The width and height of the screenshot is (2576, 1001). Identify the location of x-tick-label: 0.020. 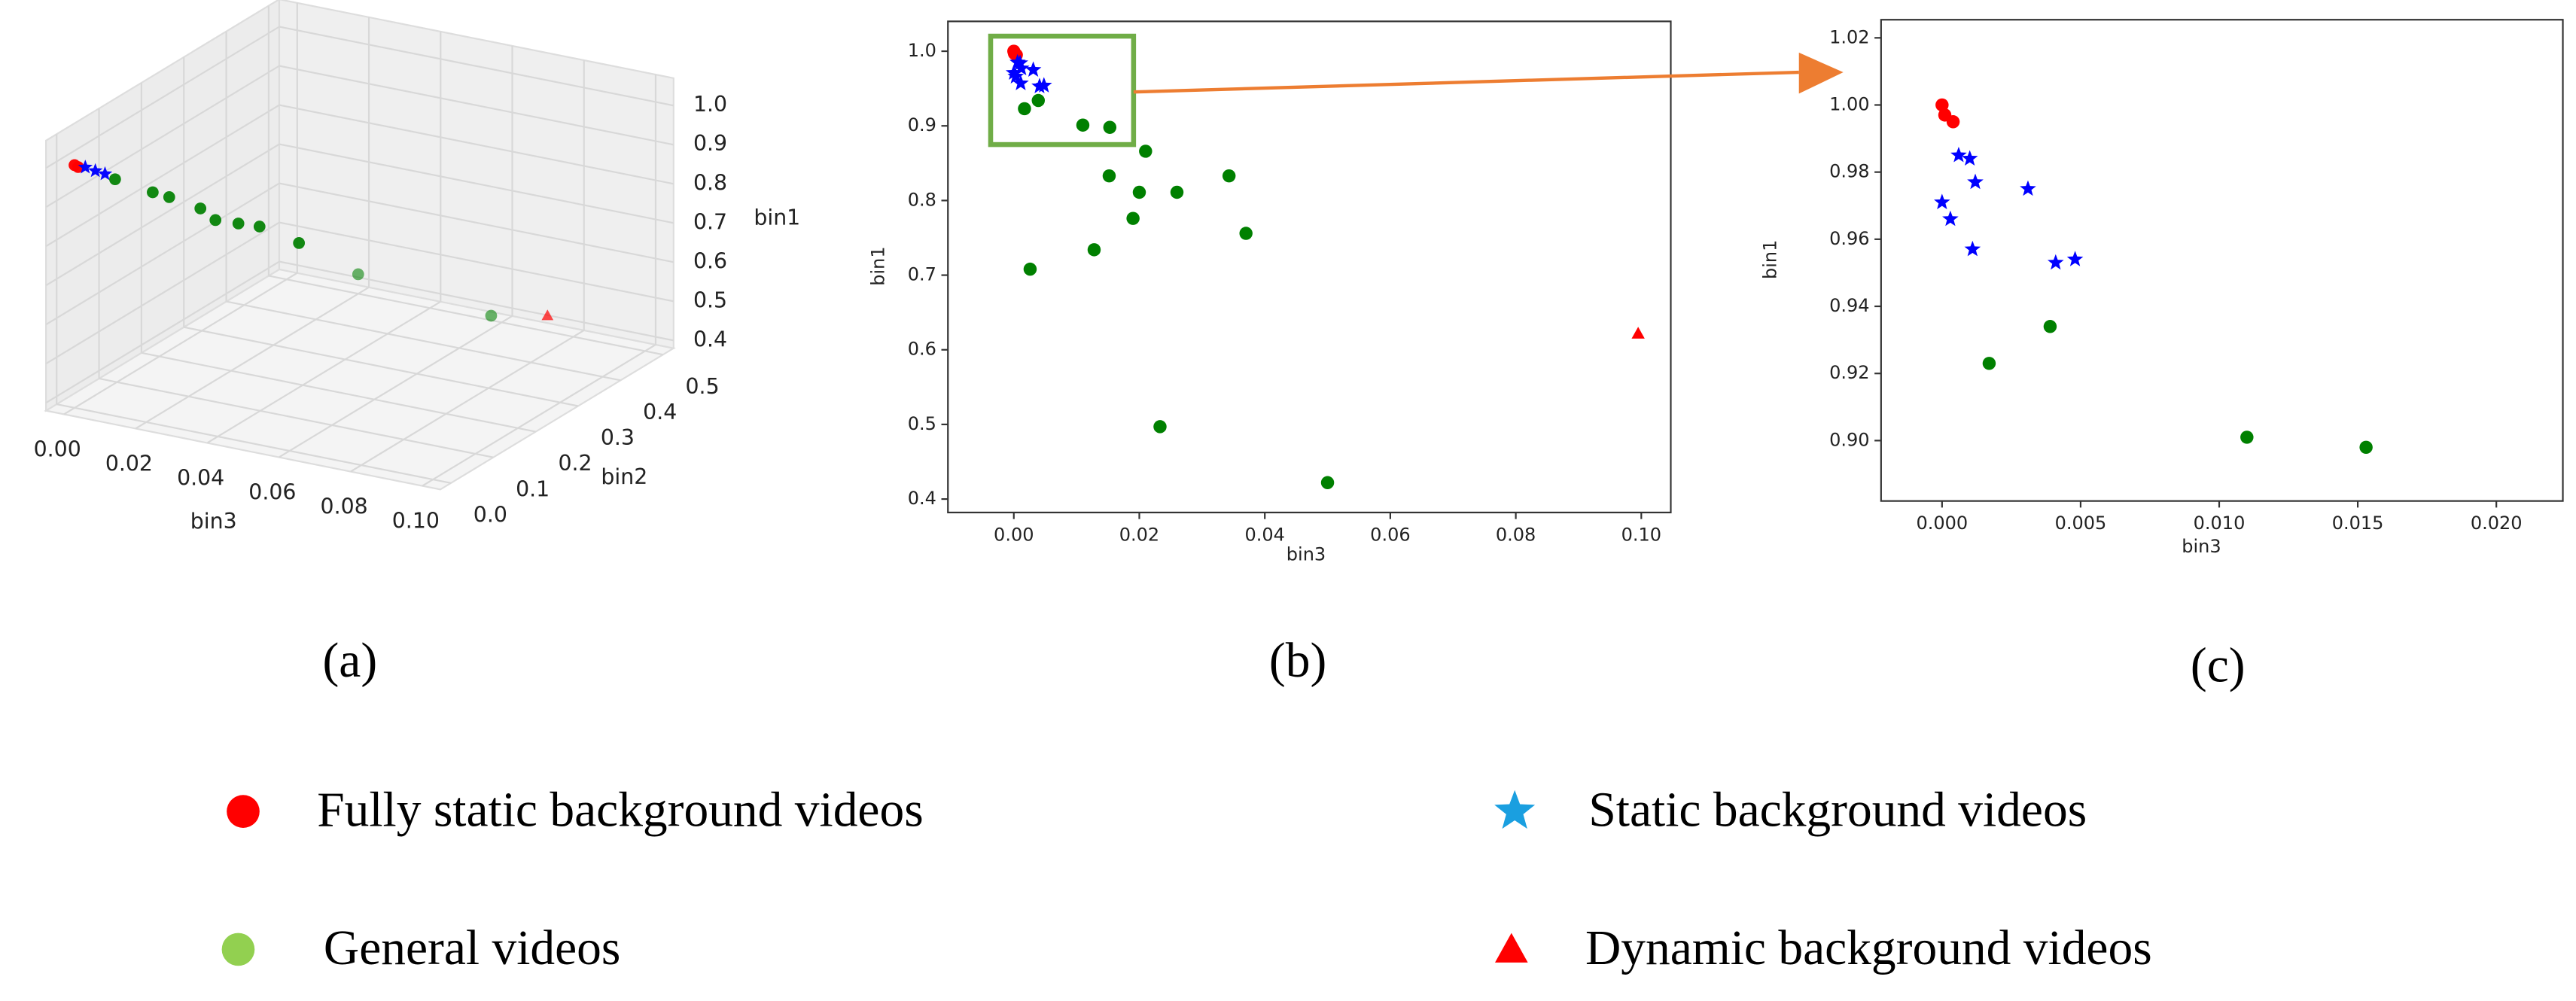
(2497, 524).